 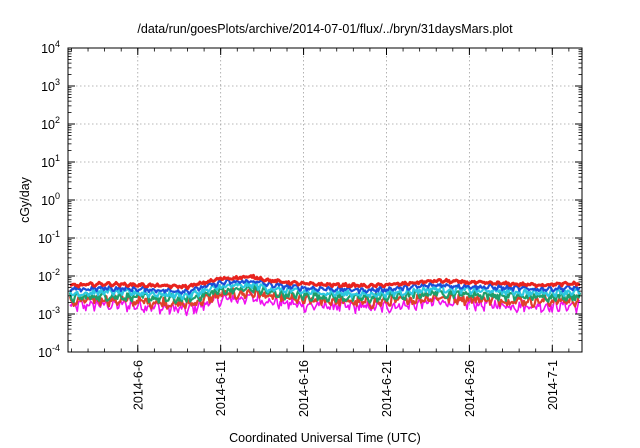 I want to click on x-tick-label: 2014-6-21, so click(x=387, y=388).